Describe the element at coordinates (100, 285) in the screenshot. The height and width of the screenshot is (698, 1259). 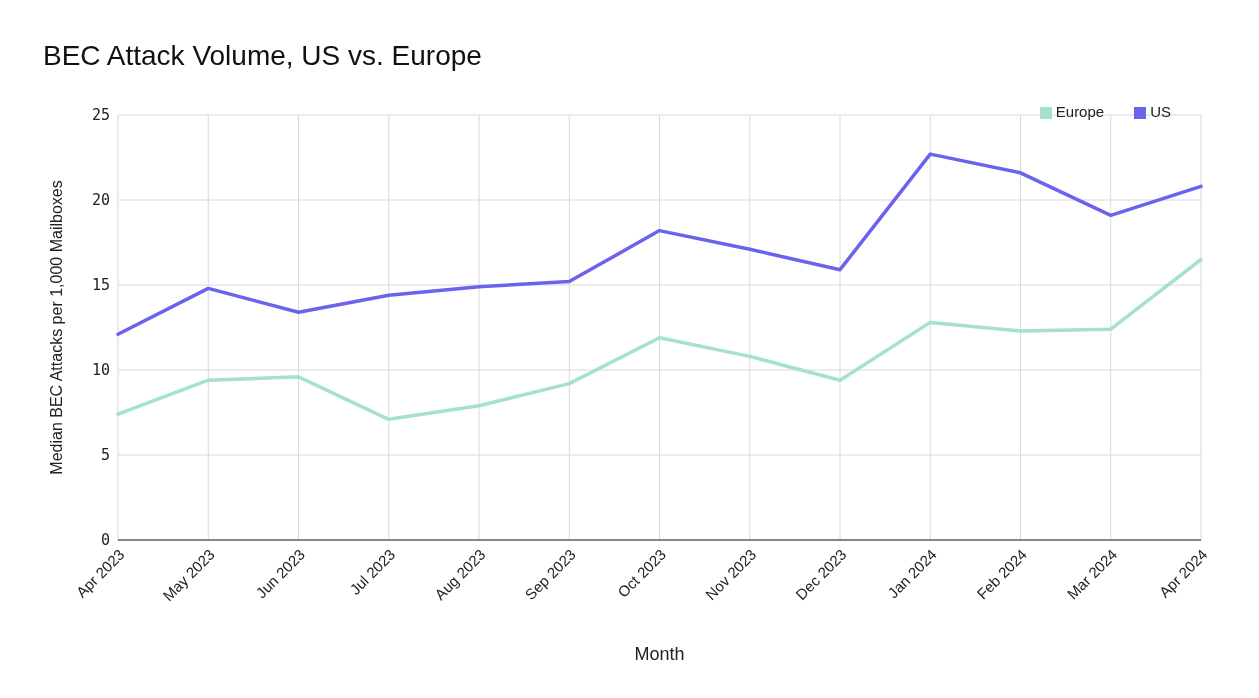
I see `y-tick-label: 15` at that location.